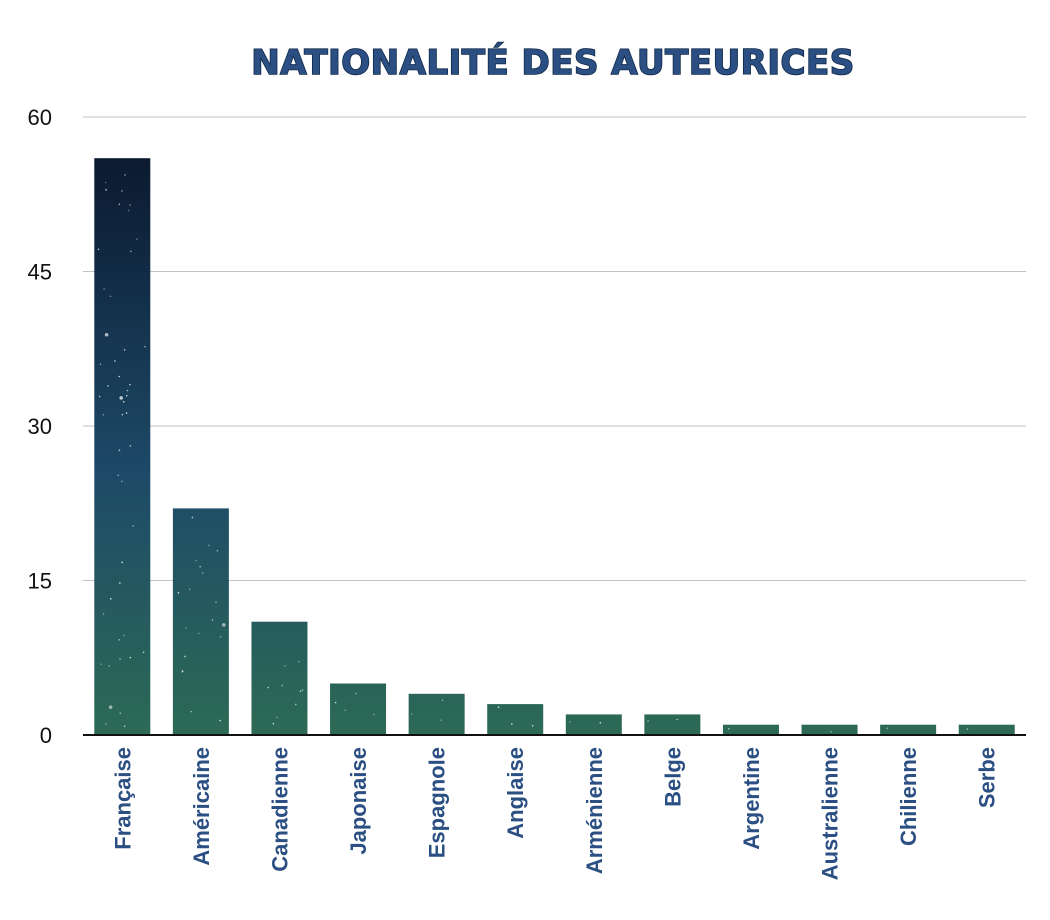 The width and height of the screenshot is (1050, 920). What do you see at coordinates (201, 806) in the screenshot?
I see `x-tick-label: Américaine` at bounding box center [201, 806].